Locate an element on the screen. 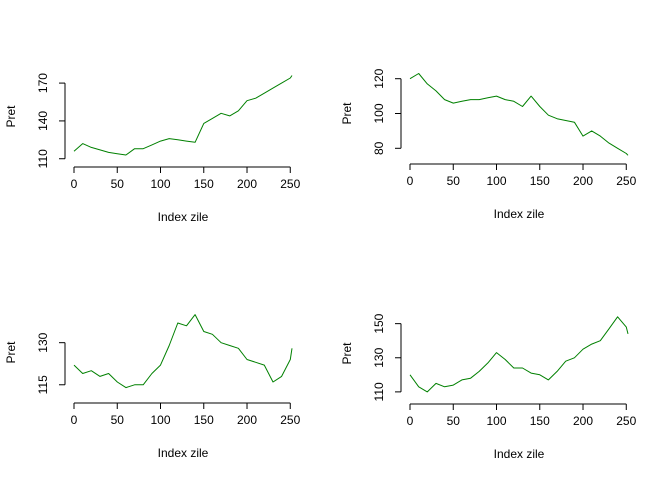 This screenshot has width=672, height=480. chart-panel-2: 0 50 100 150 200 250 80 100 120 Index zile Pret is located at coordinates (488, 144).